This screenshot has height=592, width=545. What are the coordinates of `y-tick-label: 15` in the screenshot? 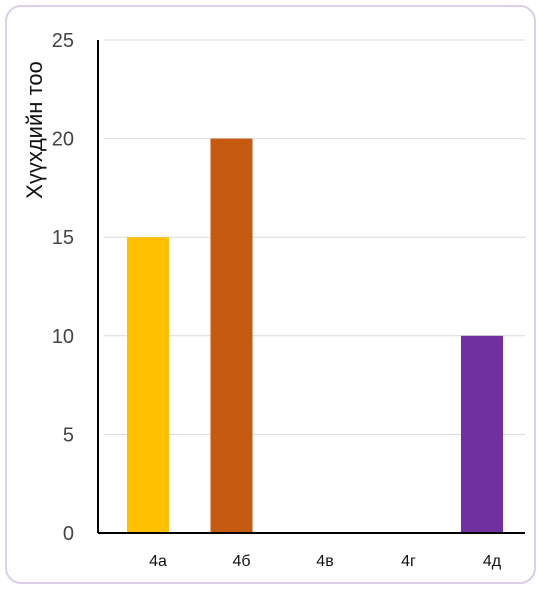 It's located at (63, 238).